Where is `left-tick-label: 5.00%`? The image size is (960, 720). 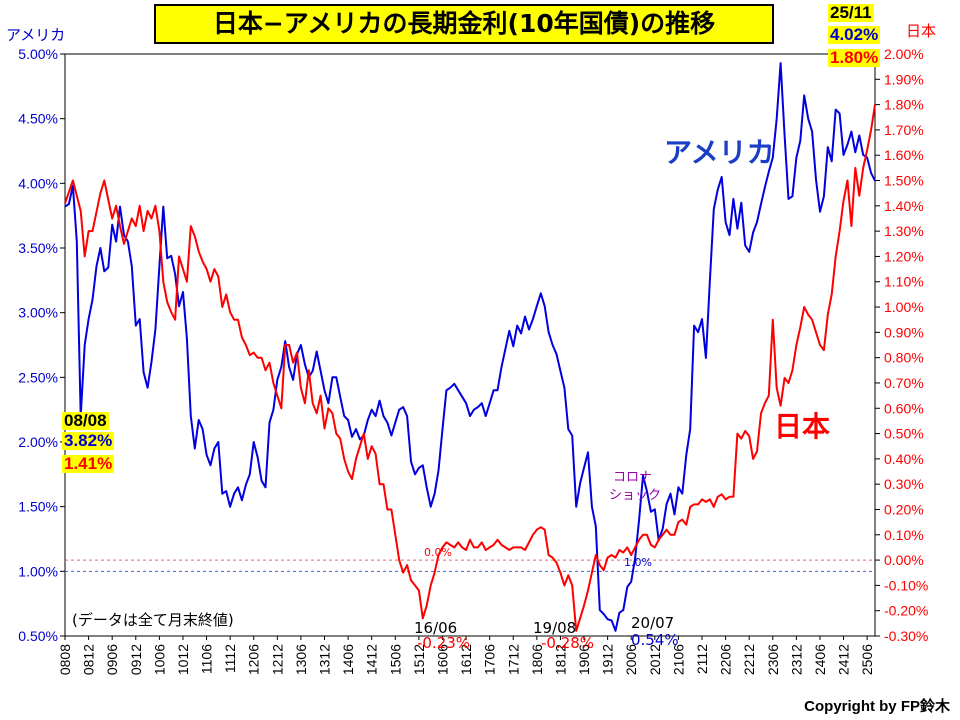
left-tick-label: 5.00% is located at coordinates (38, 54).